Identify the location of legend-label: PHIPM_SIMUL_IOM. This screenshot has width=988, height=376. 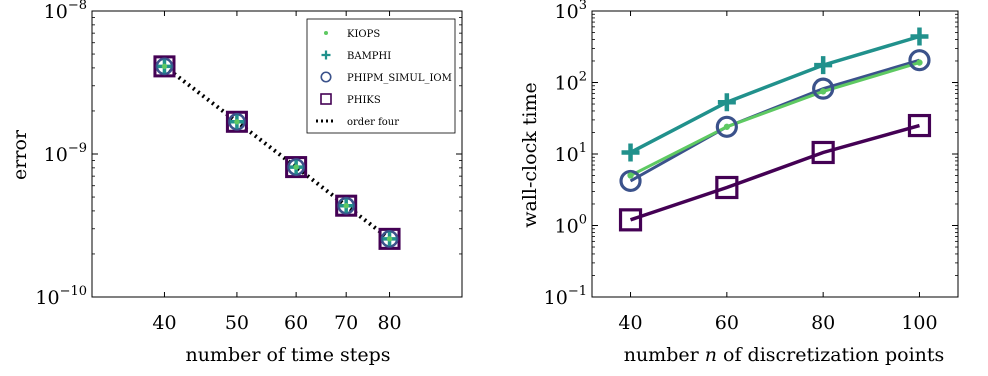
(399, 78).